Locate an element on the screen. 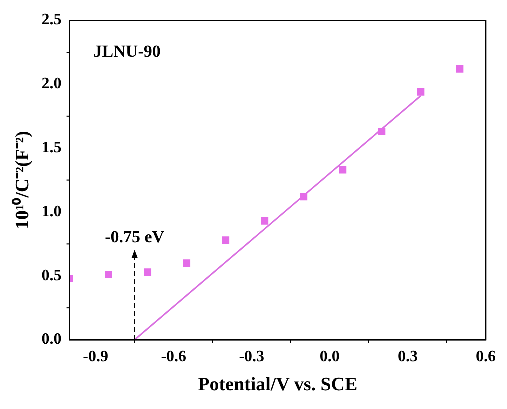 The image size is (507, 409). x-tick-label: -0.3 is located at coordinates (252, 357).